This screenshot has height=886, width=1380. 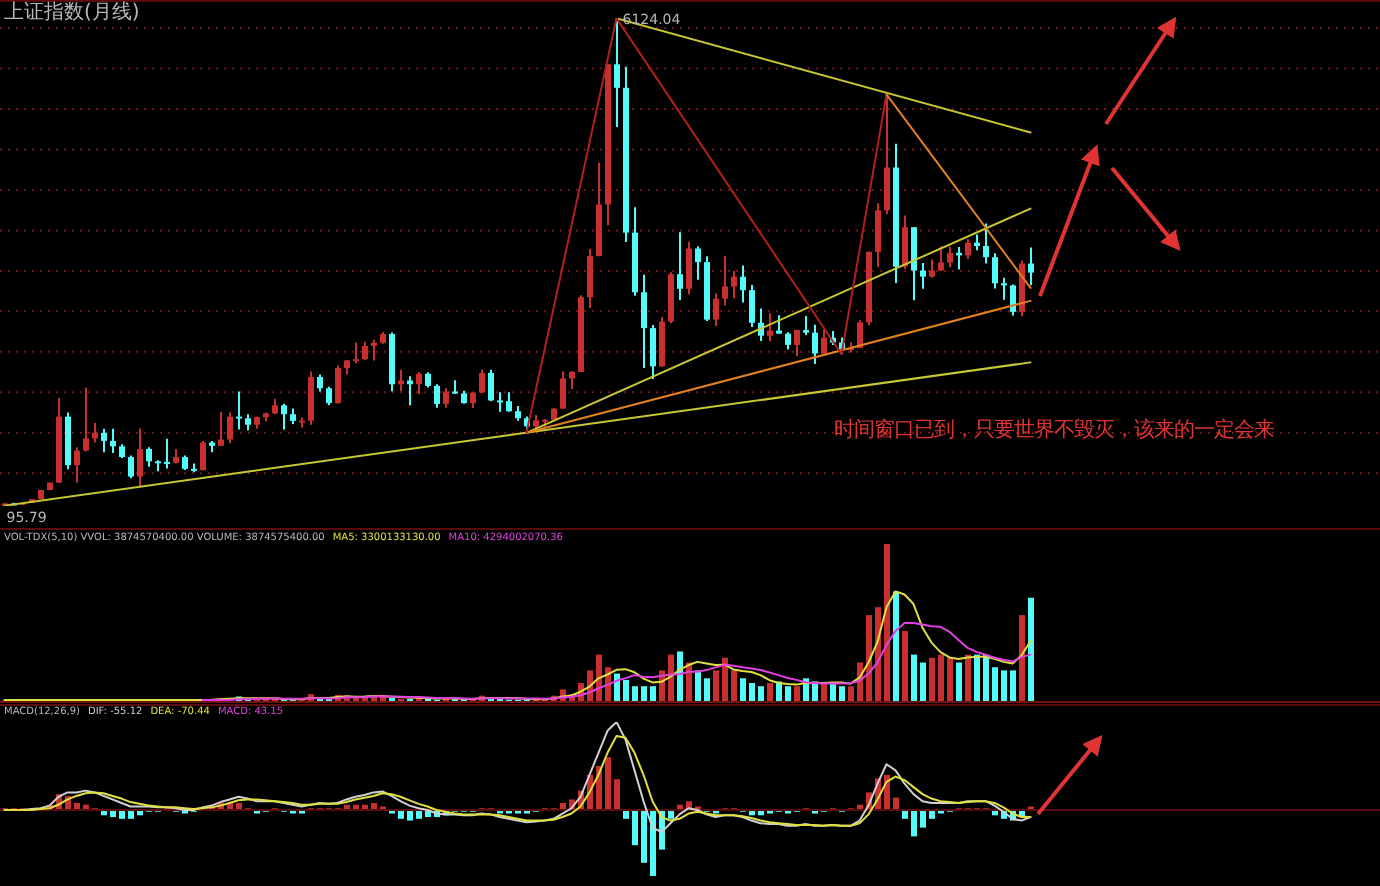 I want to click on chart-title: 上证指数(月线), so click(x=72, y=13).